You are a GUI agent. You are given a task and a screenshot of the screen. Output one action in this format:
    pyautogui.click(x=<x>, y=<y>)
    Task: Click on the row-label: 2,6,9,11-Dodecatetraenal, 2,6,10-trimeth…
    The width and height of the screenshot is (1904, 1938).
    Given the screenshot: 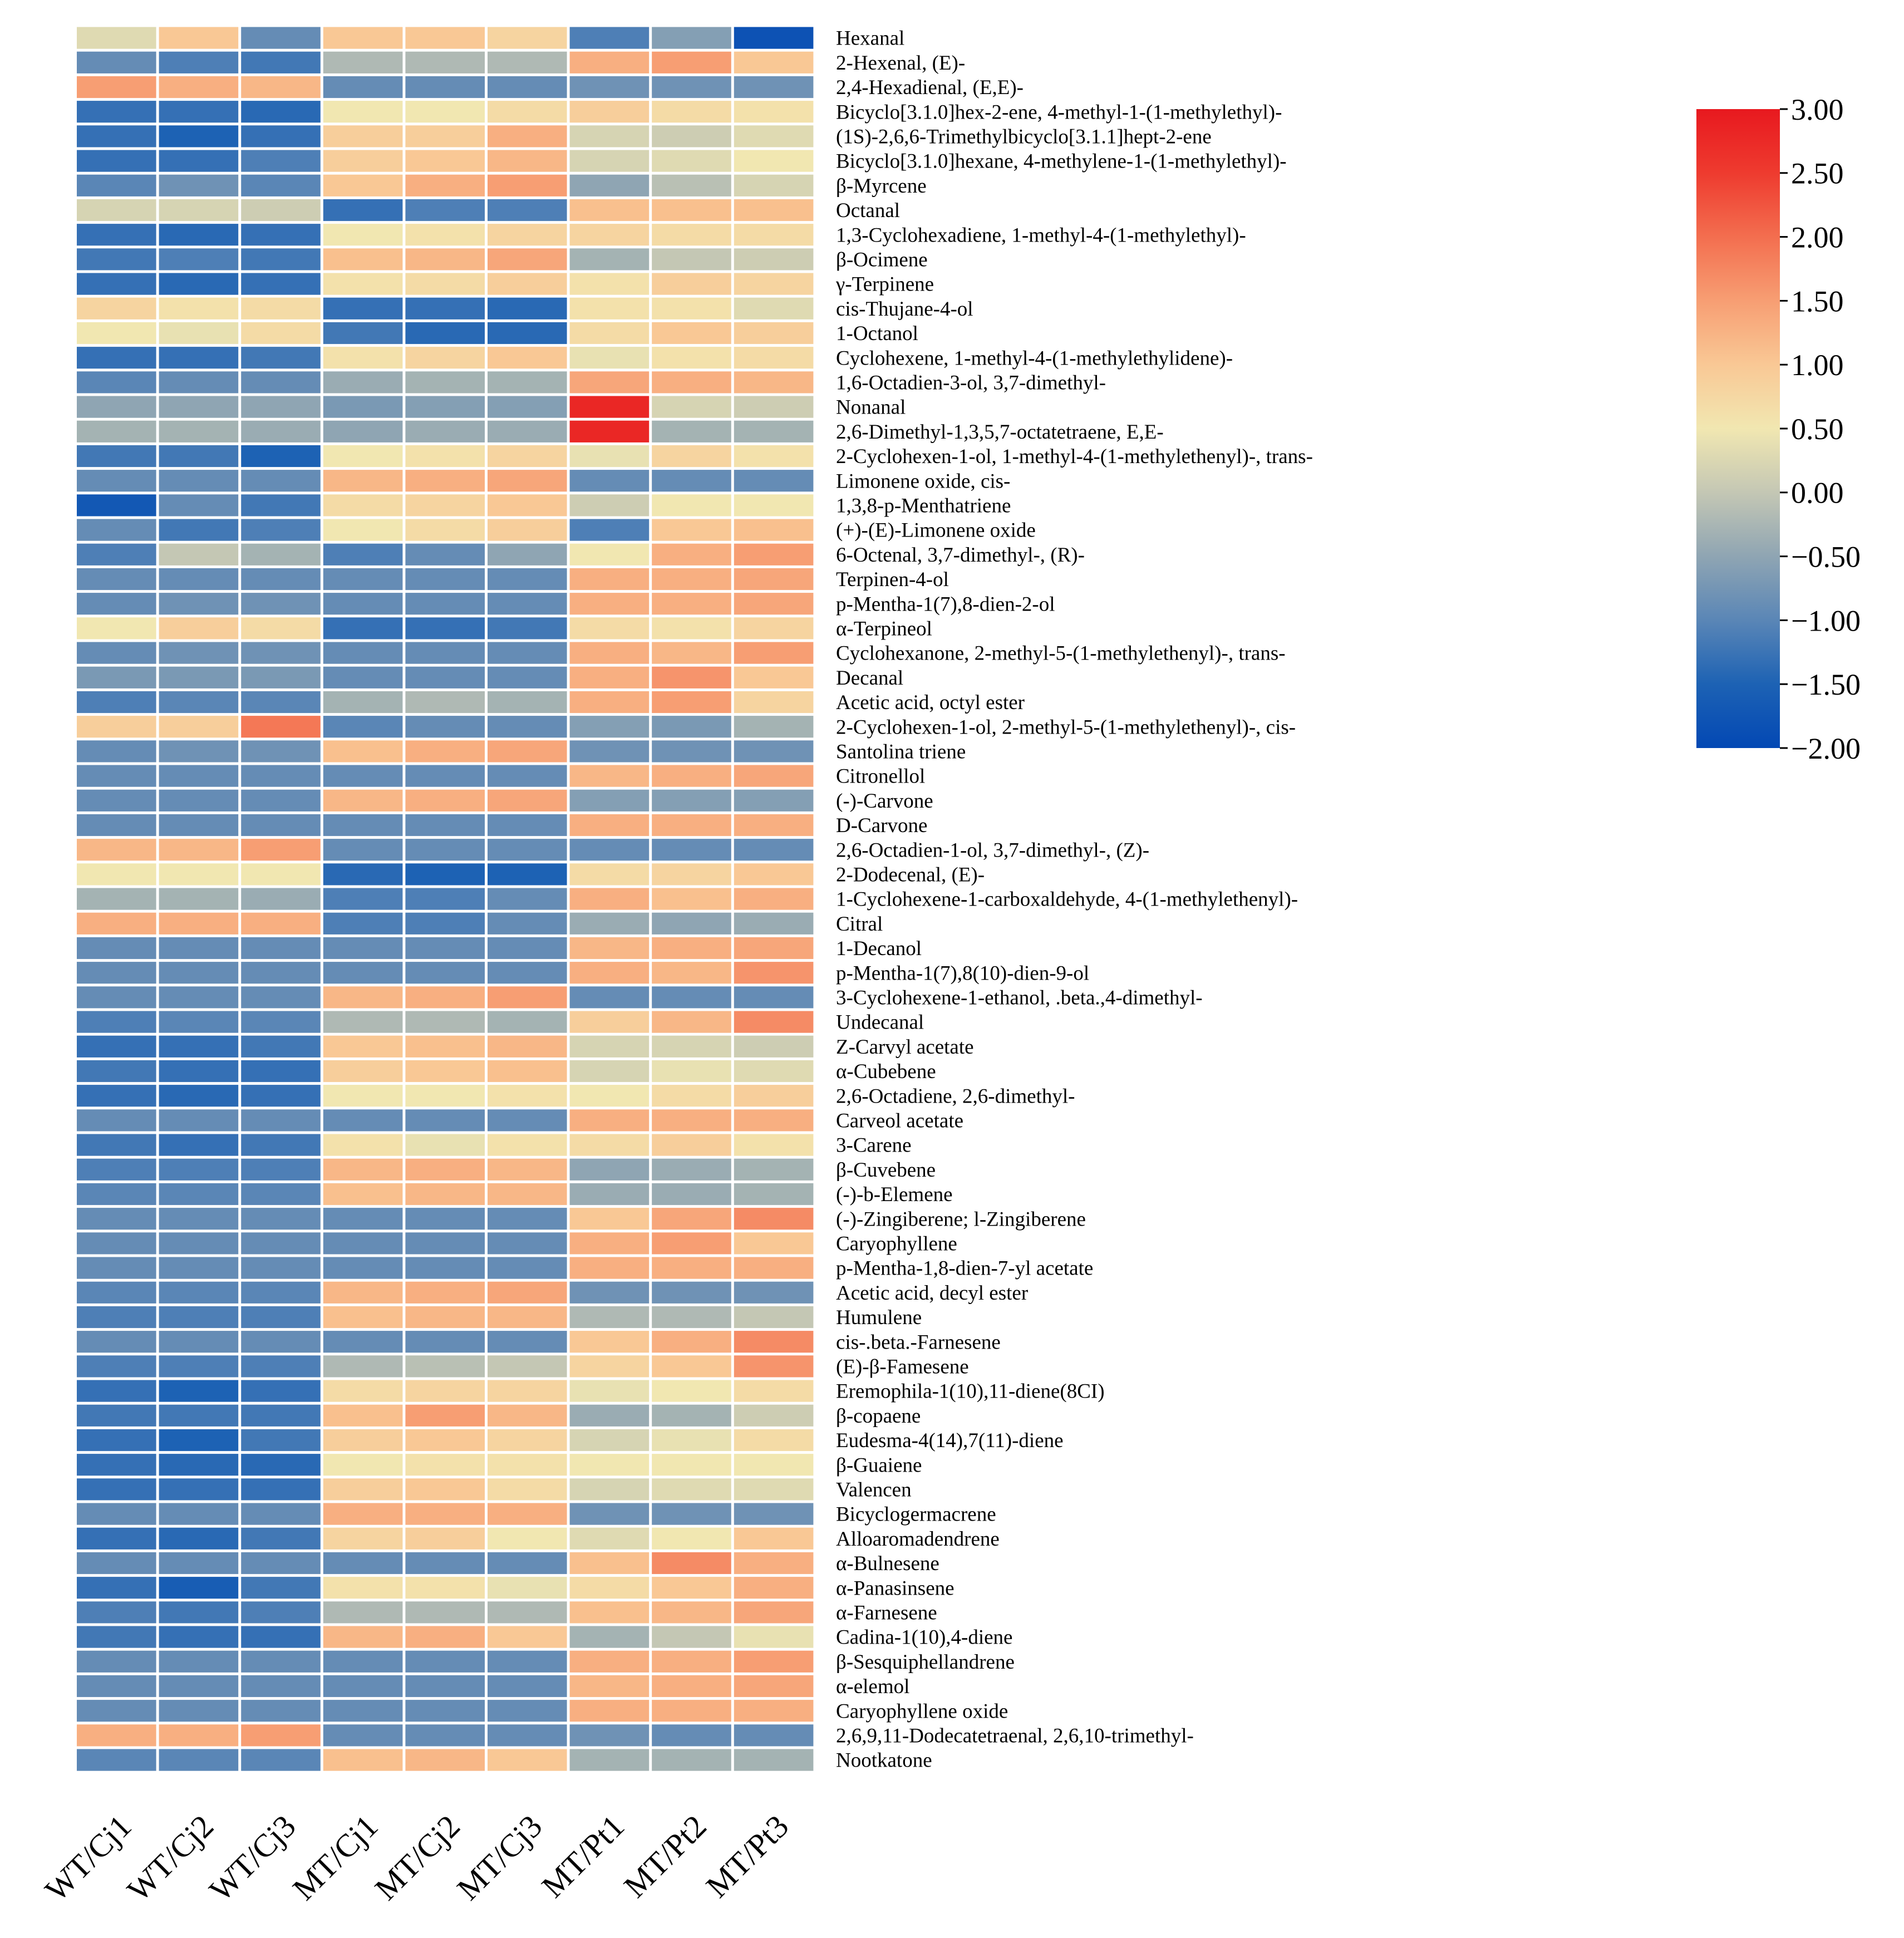 What is the action you would take?
    pyautogui.click(x=1015, y=1736)
    